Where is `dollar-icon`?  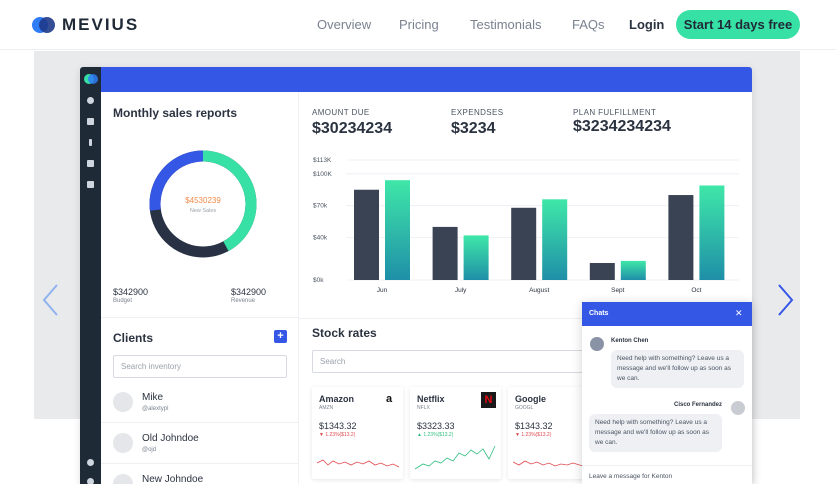
dollar-icon is located at coordinates (90, 142).